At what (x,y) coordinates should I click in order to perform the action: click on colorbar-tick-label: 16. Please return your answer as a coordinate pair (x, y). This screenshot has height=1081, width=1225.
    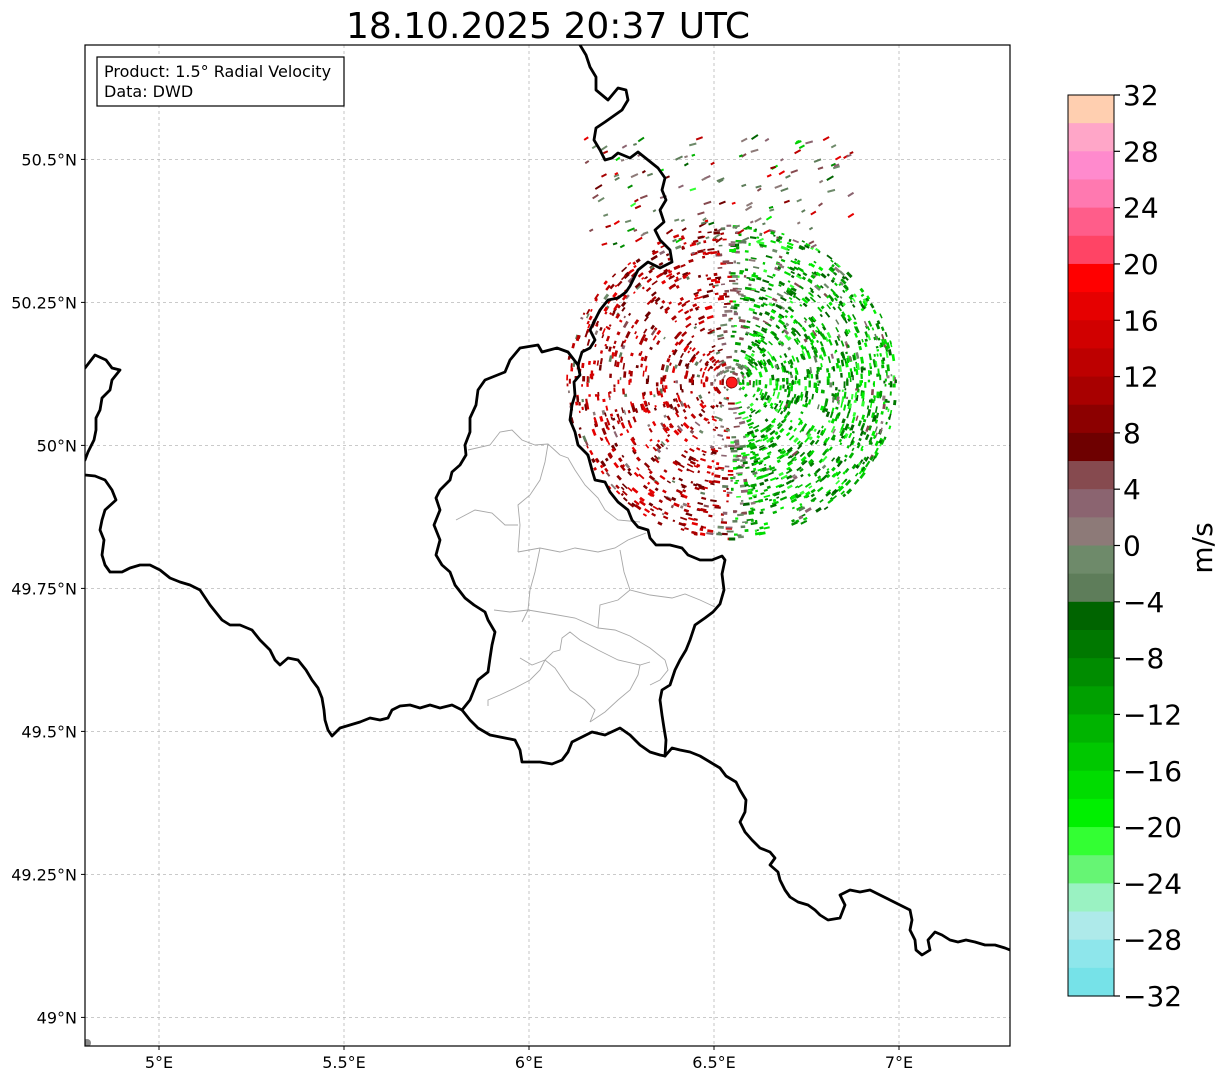
    Looking at the image, I should click on (1141, 320).